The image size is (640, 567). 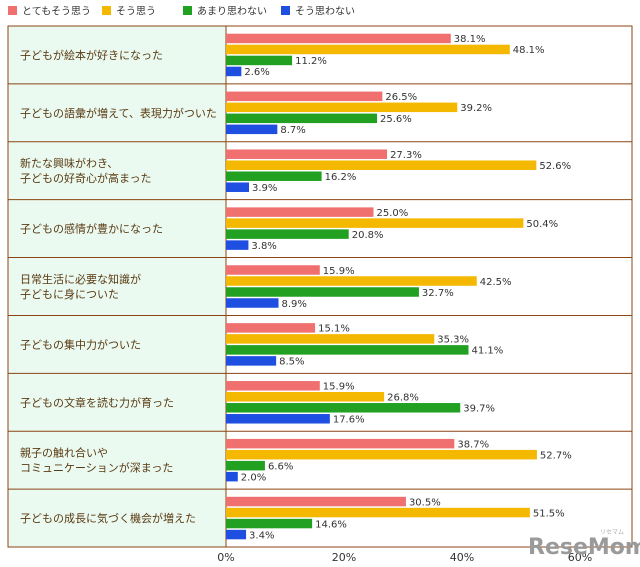 What do you see at coordinates (261, 535) in the screenshot?
I see `data-label: 3.4%` at bounding box center [261, 535].